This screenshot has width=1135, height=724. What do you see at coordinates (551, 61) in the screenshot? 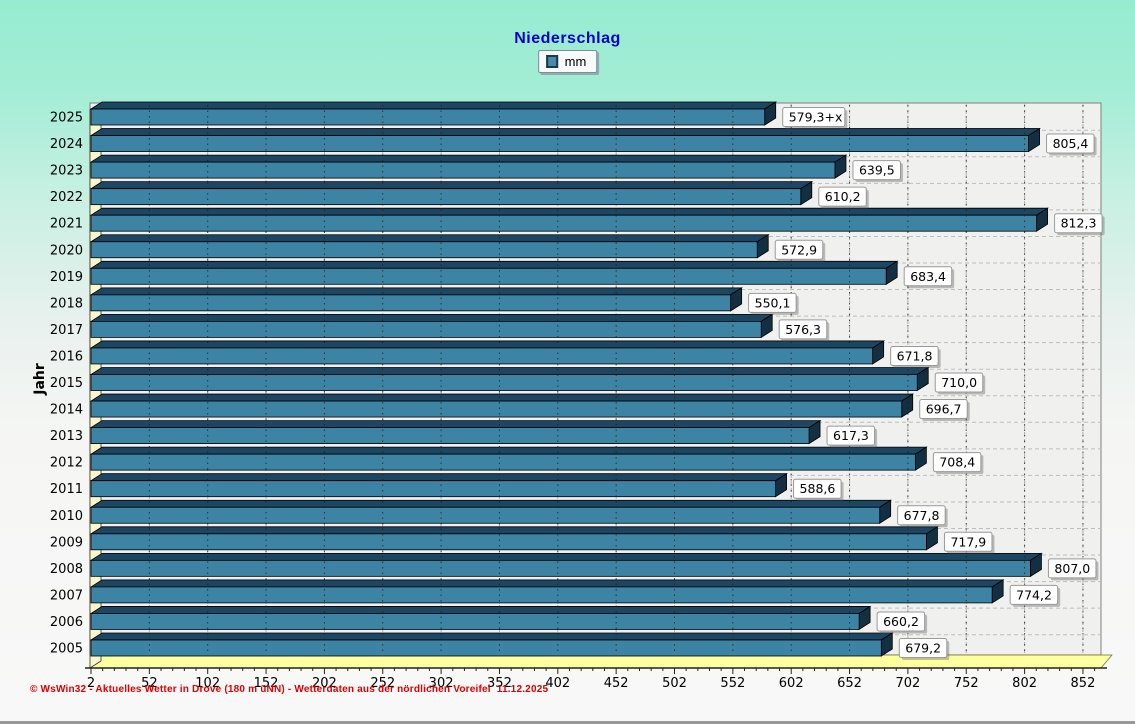
I see `legend-series-marker-icon` at bounding box center [551, 61].